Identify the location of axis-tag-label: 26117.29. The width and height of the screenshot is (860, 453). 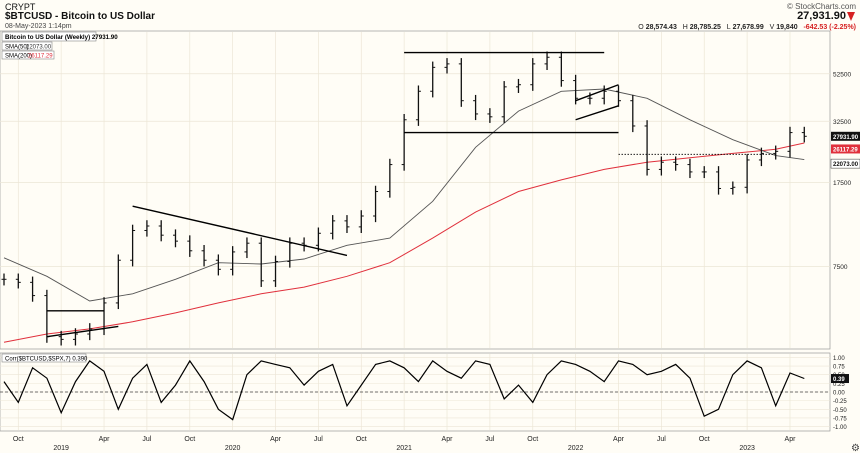
(845, 150).